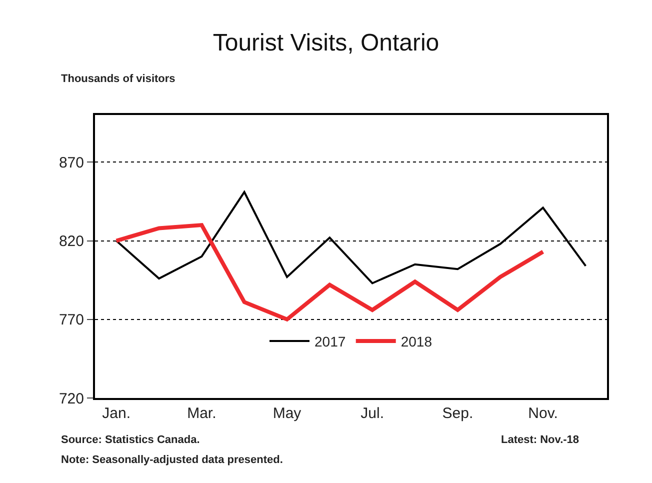 The height and width of the screenshot is (483, 652). Describe the element at coordinates (118, 79) in the screenshot. I see `y-axis-title: Thousands of visitors` at that location.